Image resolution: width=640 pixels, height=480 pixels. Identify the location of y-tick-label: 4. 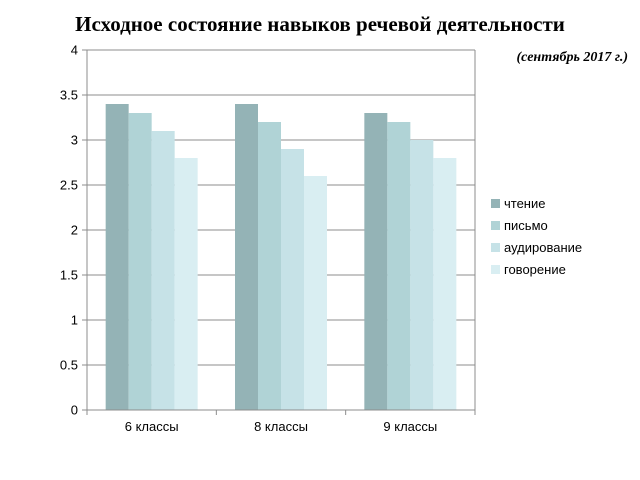
(74, 50).